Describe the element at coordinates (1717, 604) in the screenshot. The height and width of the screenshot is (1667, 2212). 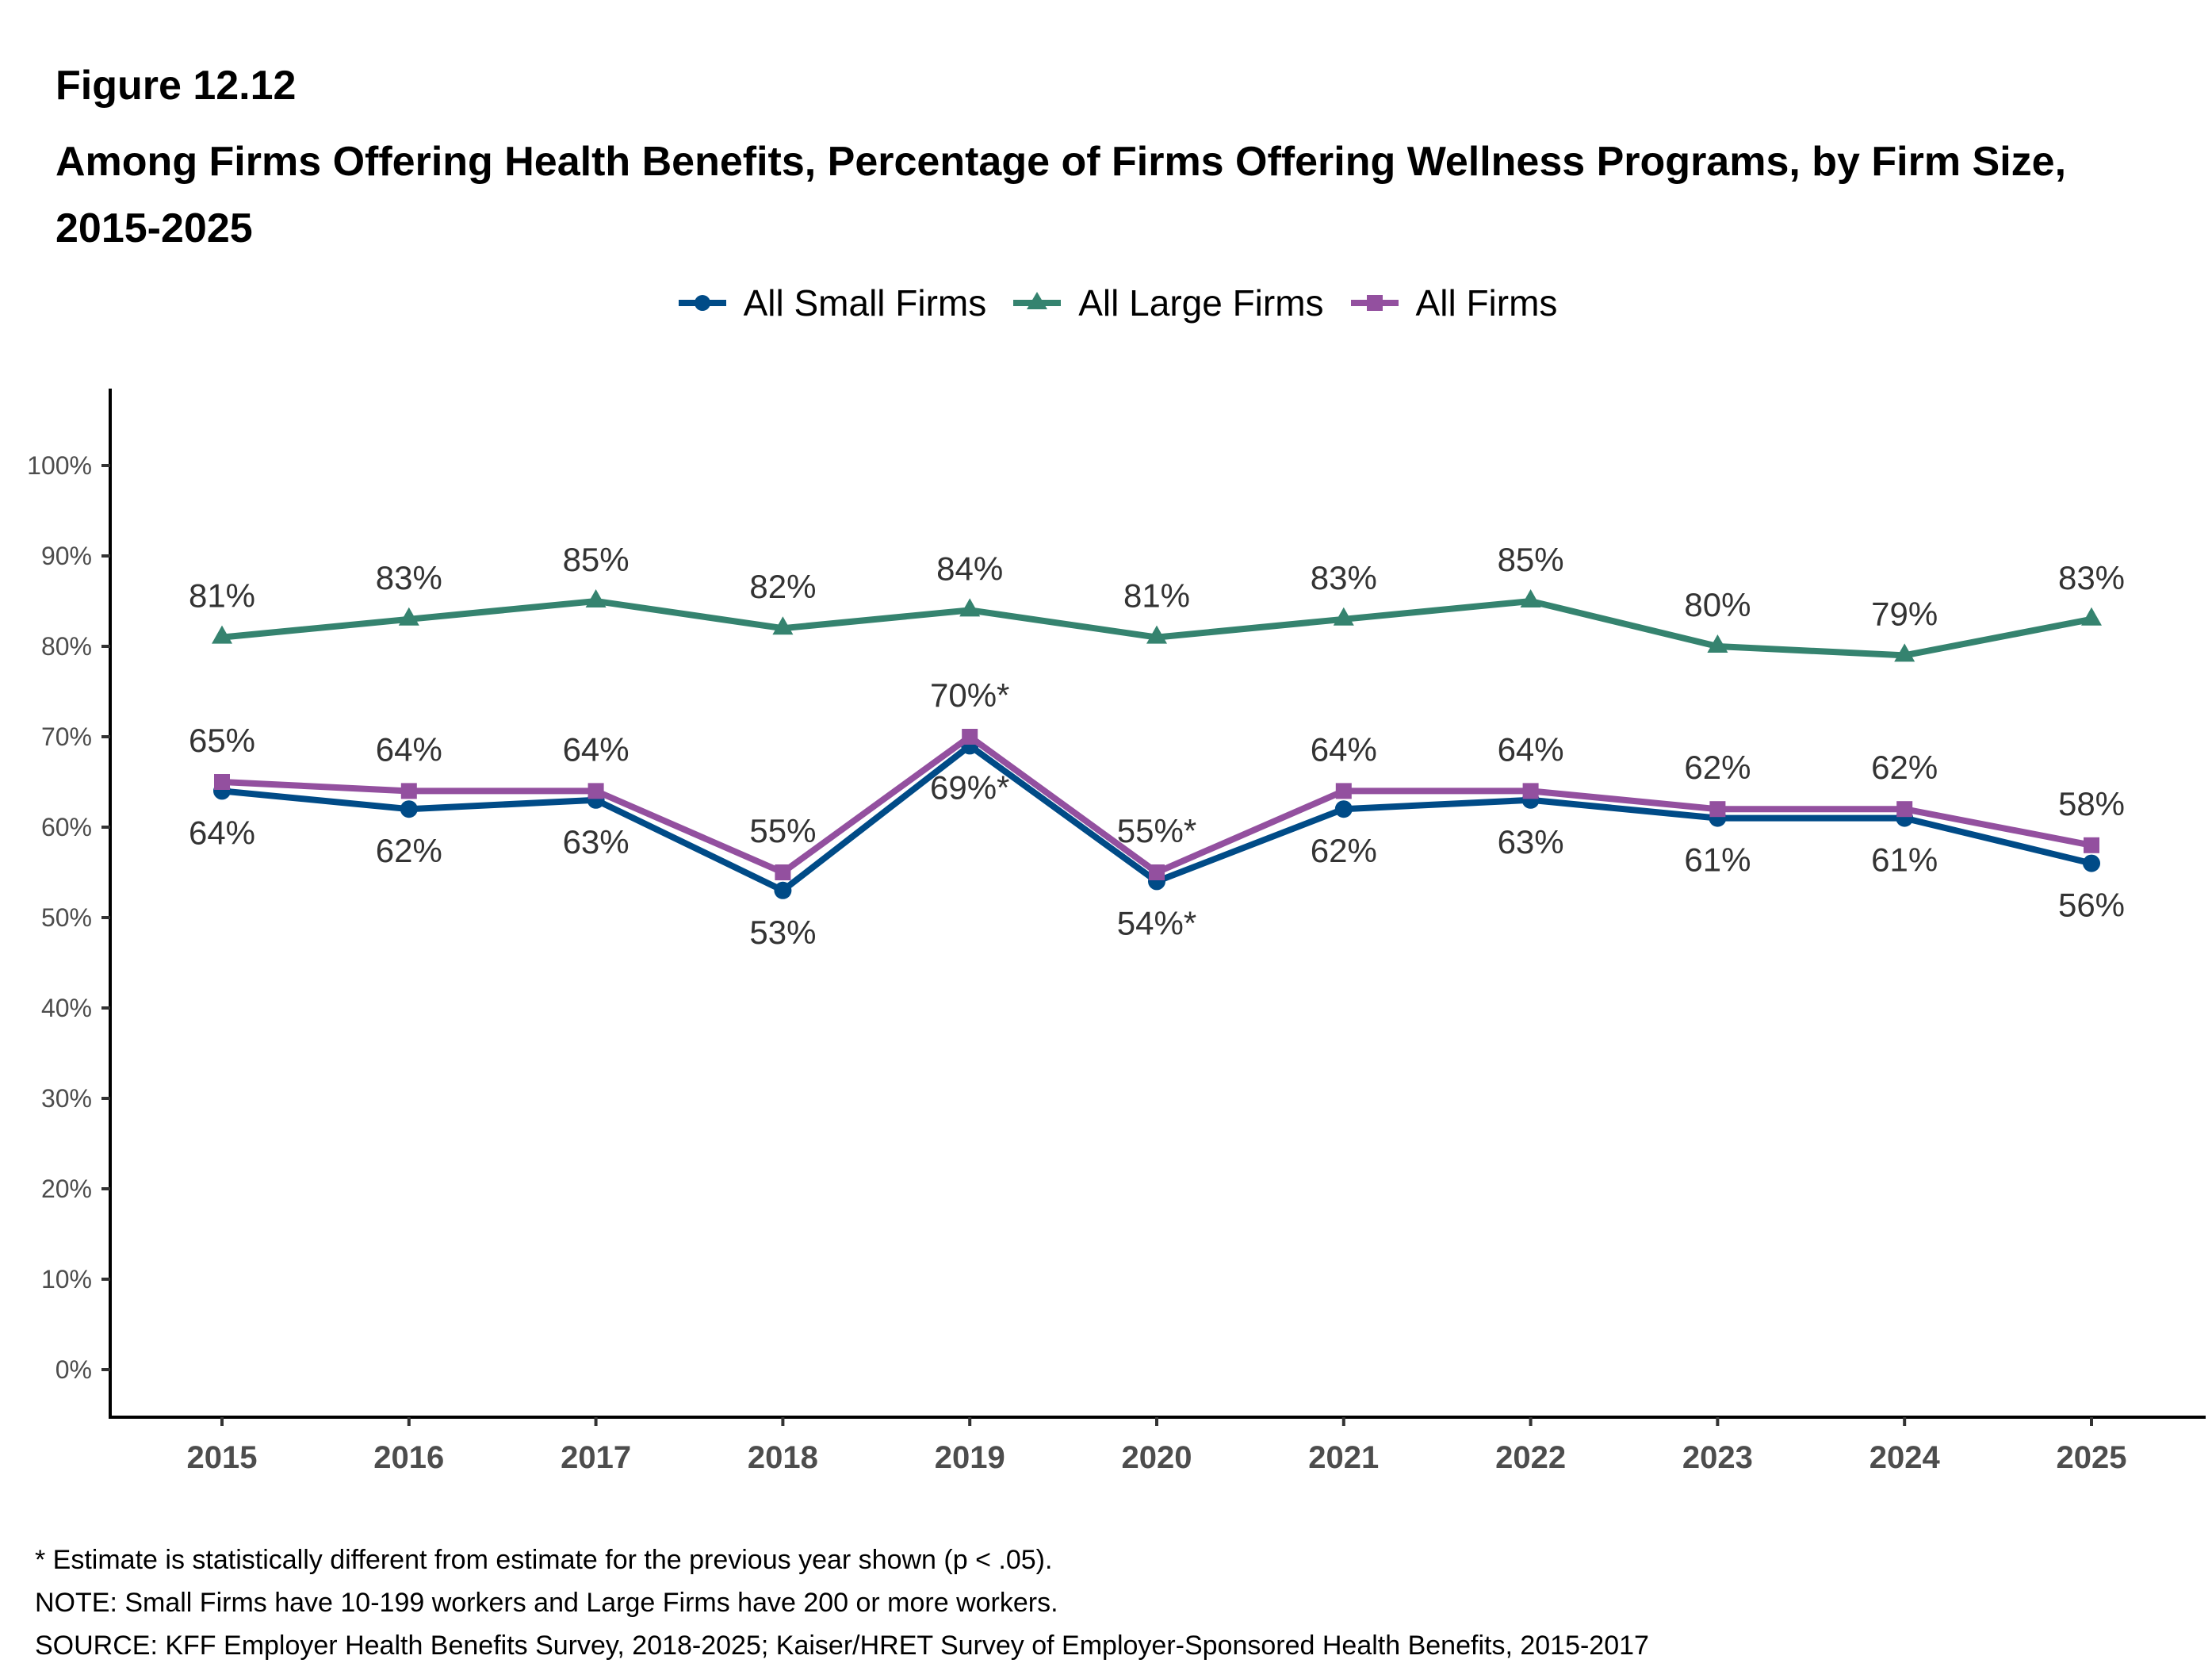
I see `data-label-all-large-firms: 80%` at that location.